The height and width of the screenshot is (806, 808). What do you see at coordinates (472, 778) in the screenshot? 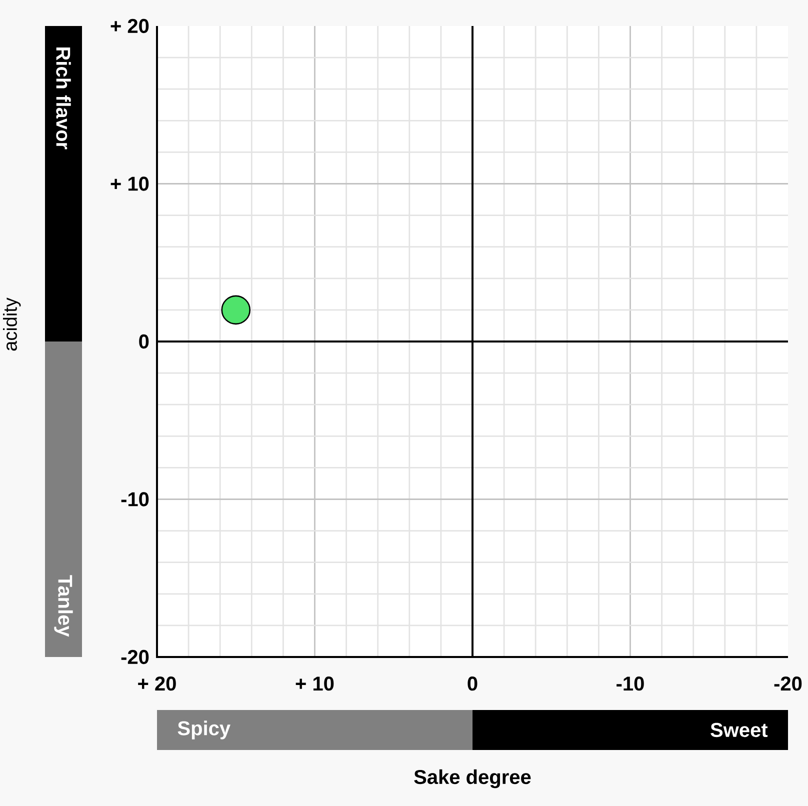
I see `x-axis-title: Sake degree` at bounding box center [472, 778].